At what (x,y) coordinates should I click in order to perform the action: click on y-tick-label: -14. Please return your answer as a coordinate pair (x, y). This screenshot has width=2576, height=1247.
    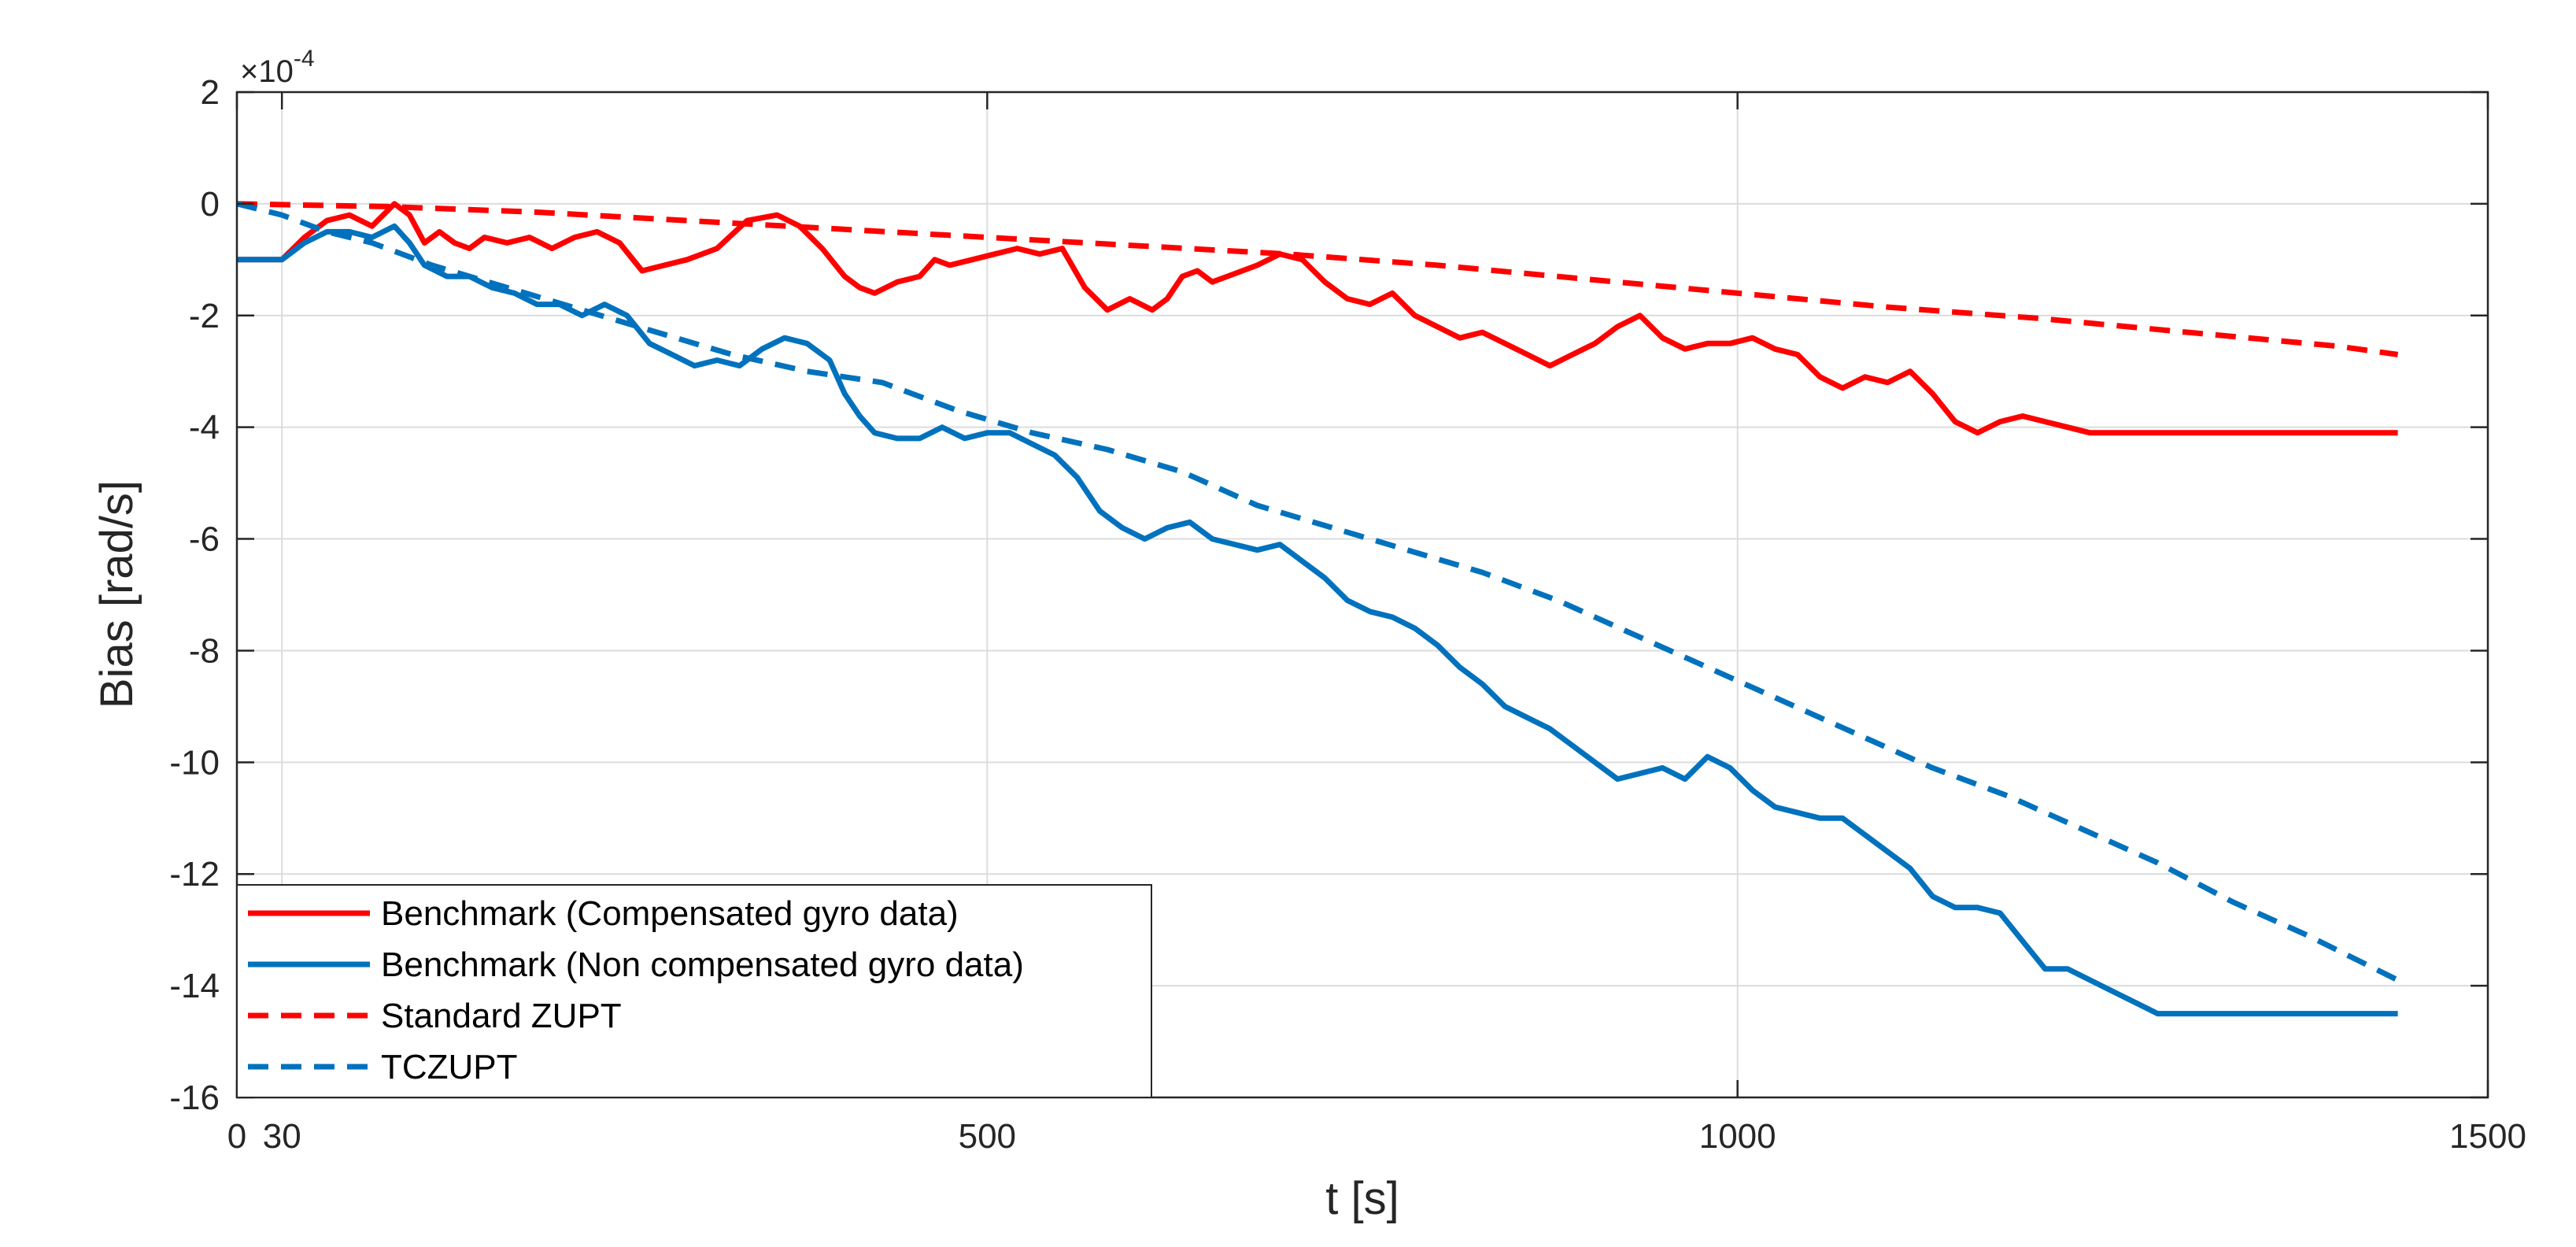
    Looking at the image, I should click on (194, 986).